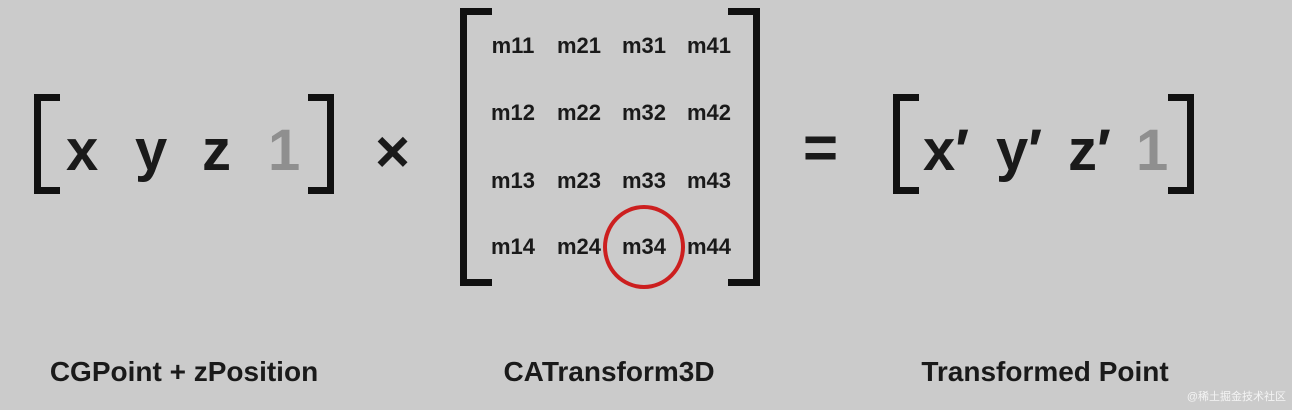 Image resolution: width=1292 pixels, height=410 pixels. I want to click on multiply-operator: ×, so click(393, 151).